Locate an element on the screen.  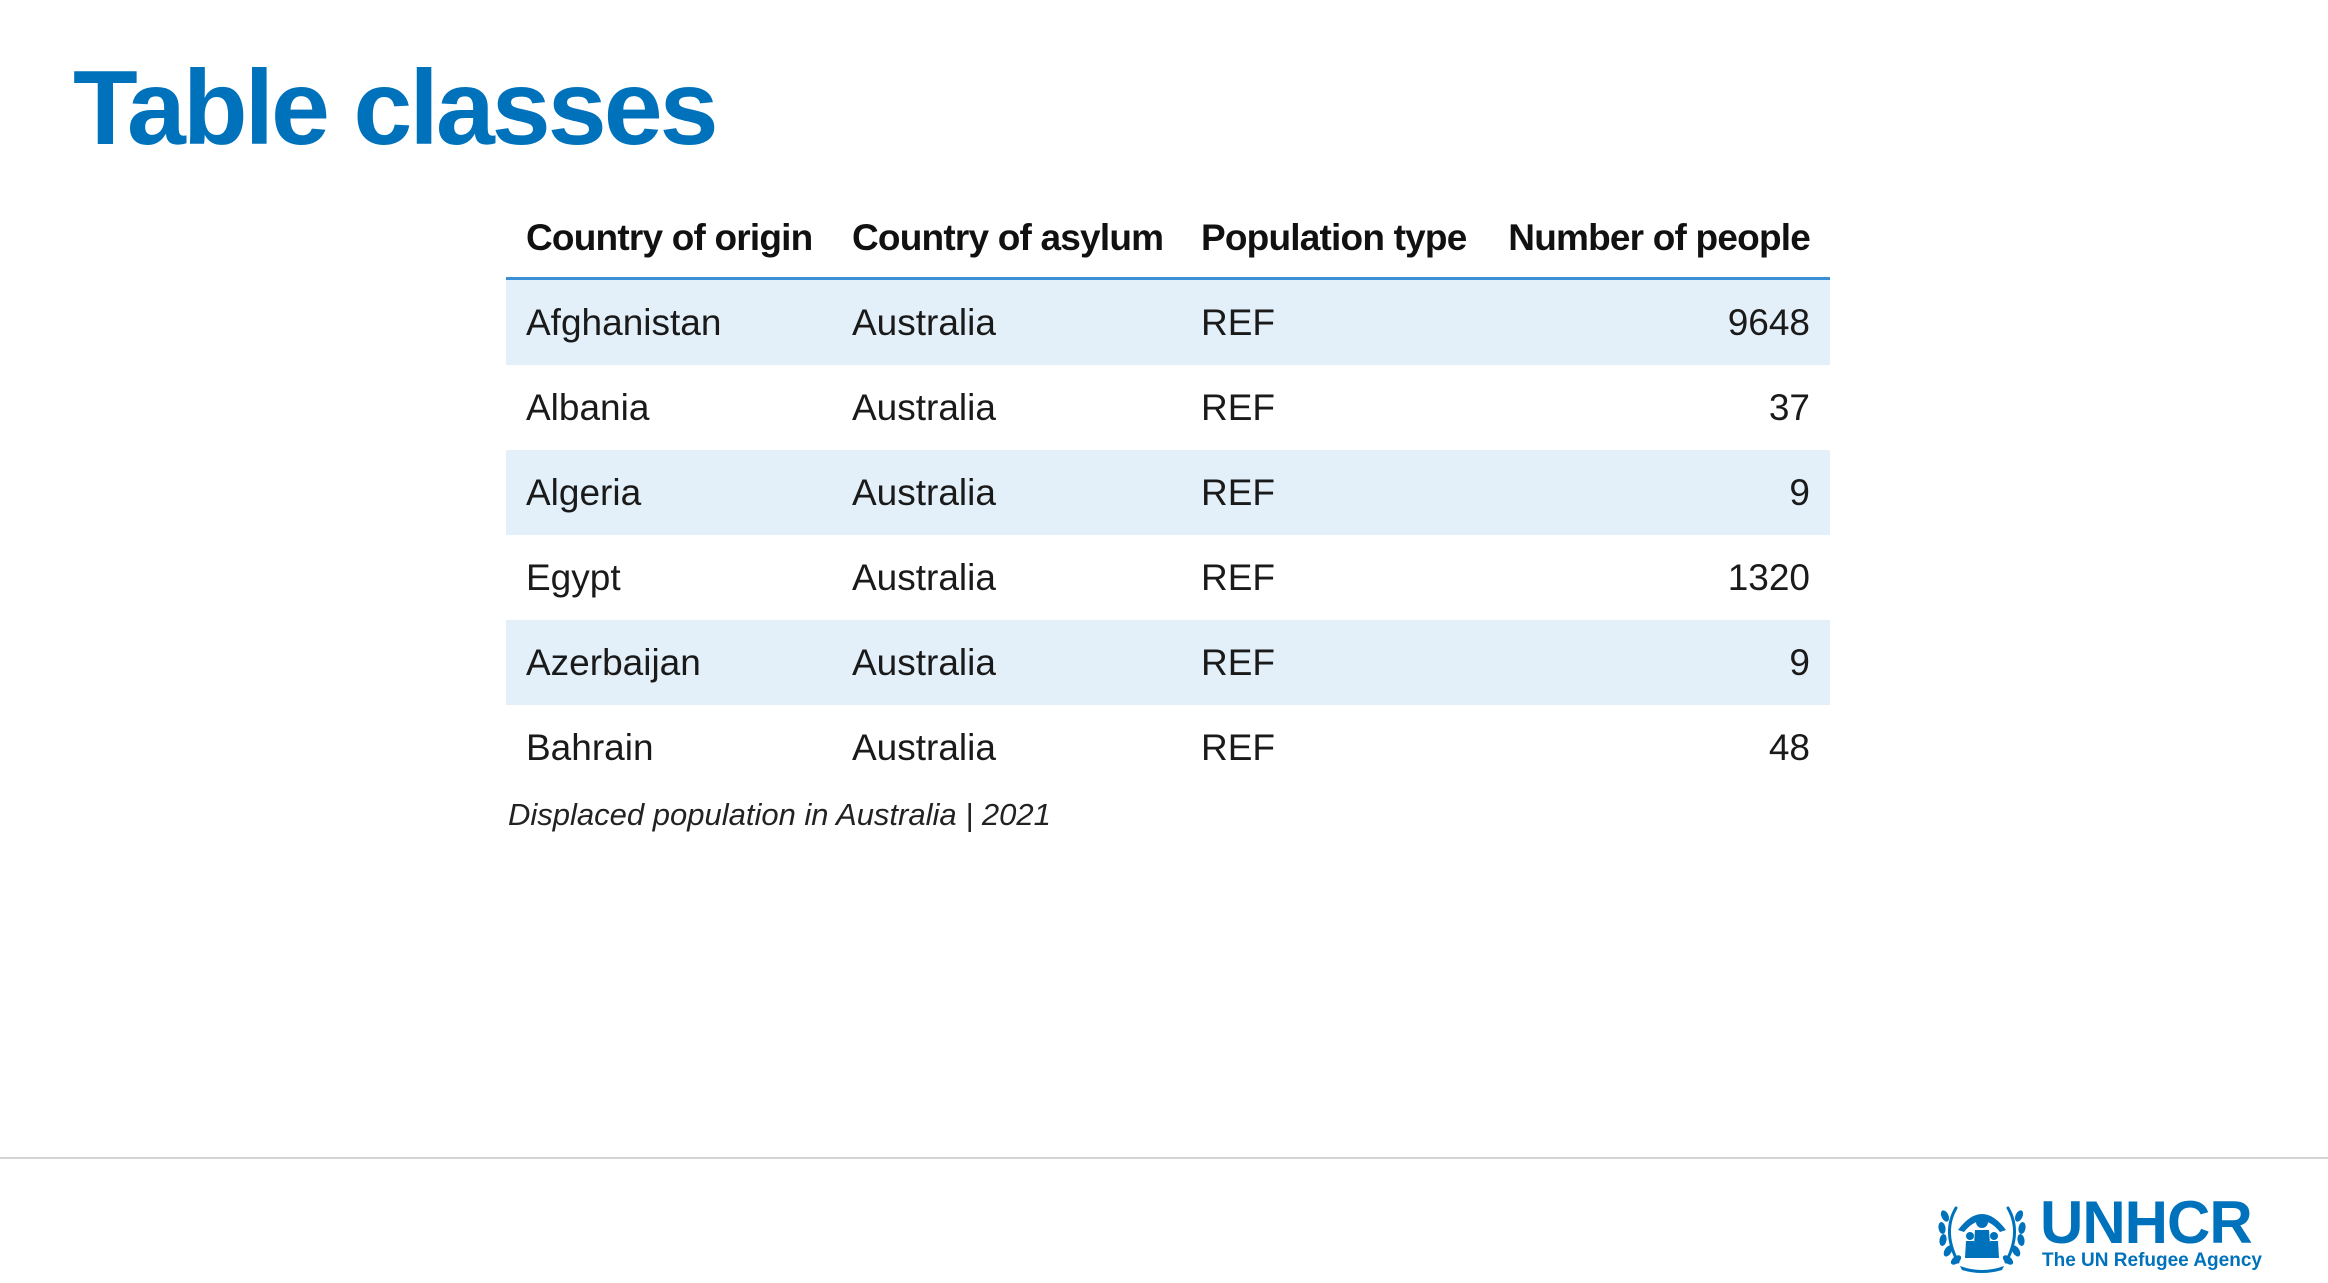
column-header-country-of-asylum: Country of asylum is located at coordinates (1006, 239).